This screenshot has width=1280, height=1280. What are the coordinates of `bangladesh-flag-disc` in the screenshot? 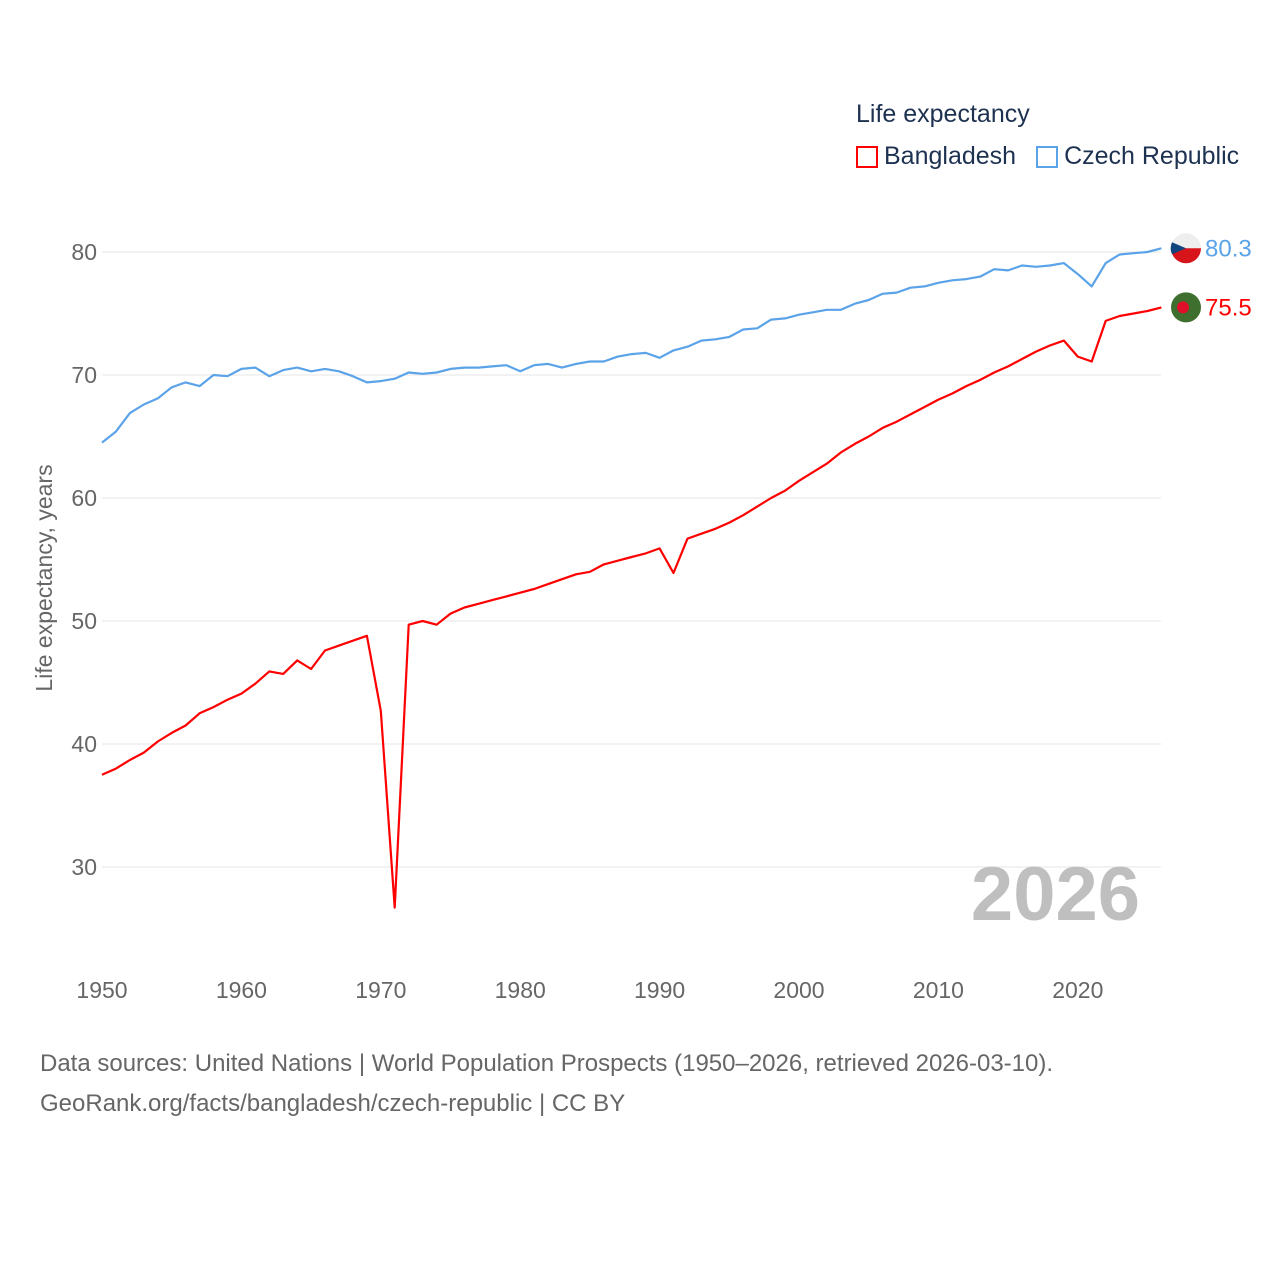 It's located at (1183, 307).